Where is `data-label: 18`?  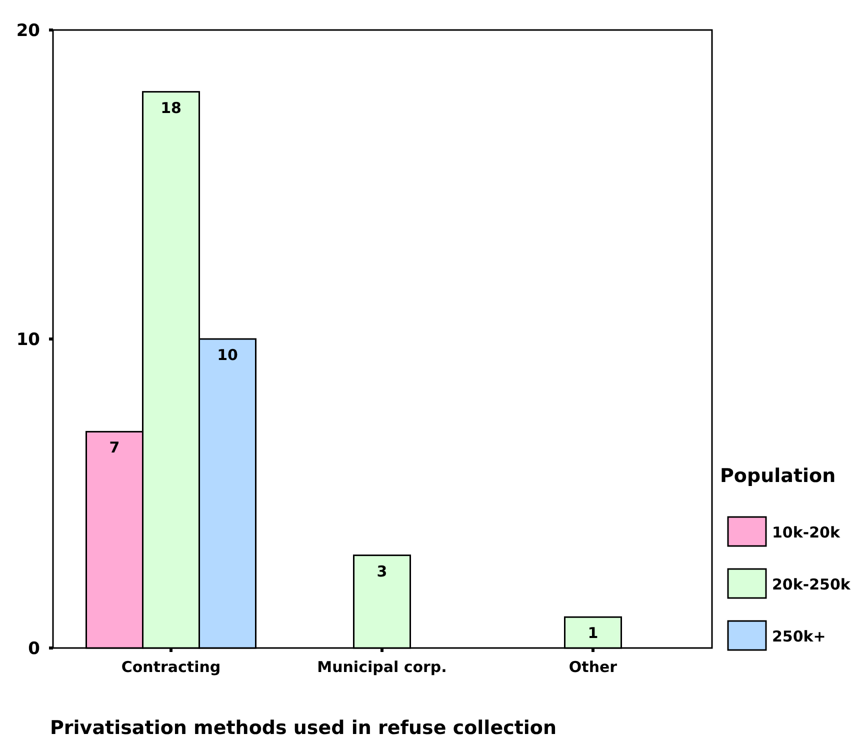 data-label: 18 is located at coordinates (171, 107).